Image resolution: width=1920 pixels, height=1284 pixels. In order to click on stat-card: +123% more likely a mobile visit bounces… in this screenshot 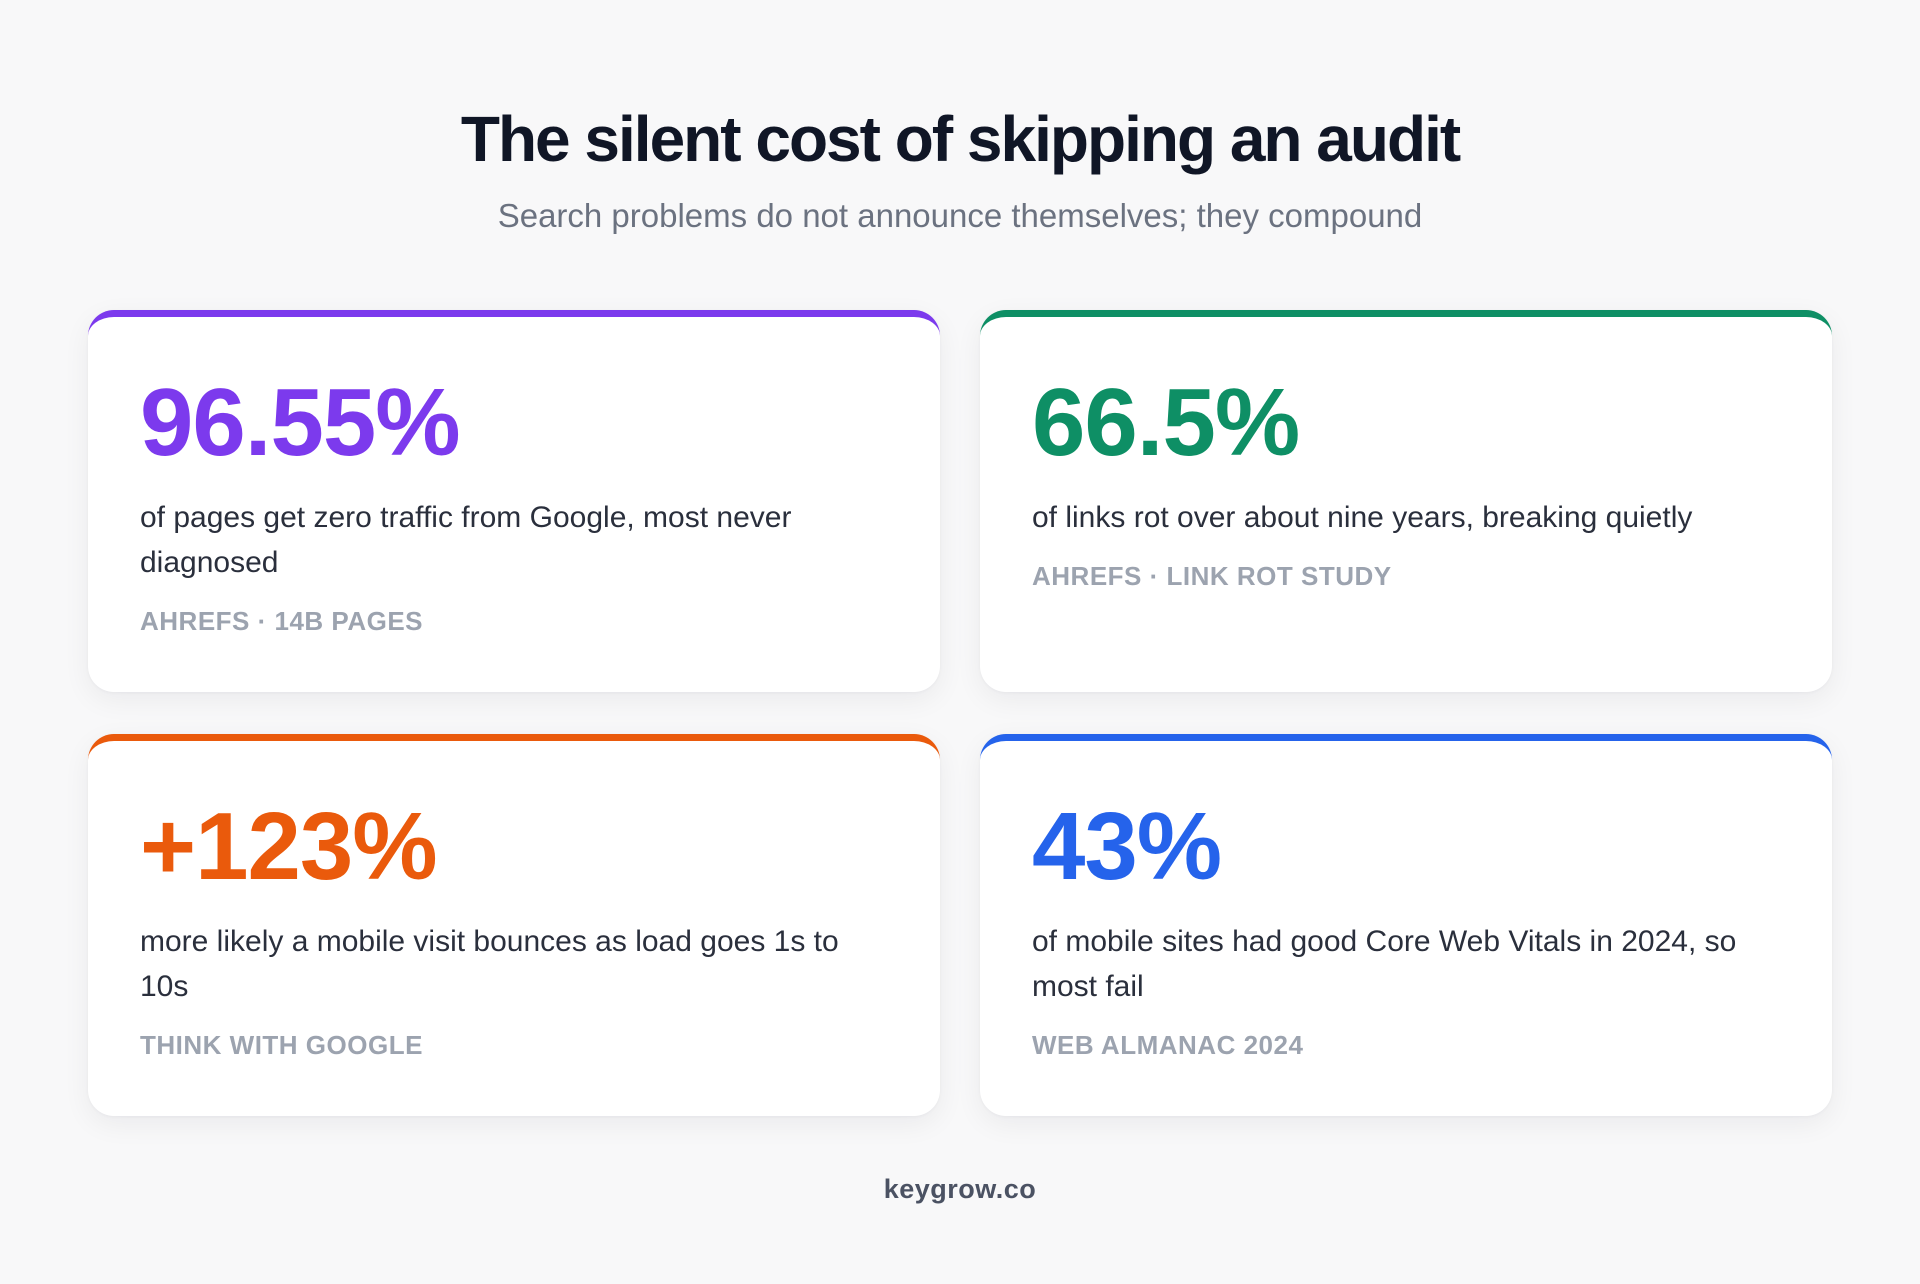, I will do `click(514, 925)`.